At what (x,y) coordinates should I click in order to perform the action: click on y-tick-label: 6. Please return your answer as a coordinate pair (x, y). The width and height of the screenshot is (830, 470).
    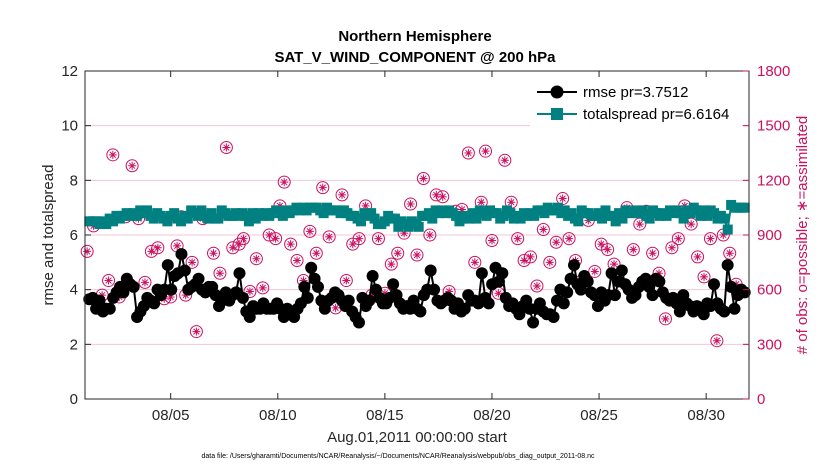
    Looking at the image, I should click on (74, 235).